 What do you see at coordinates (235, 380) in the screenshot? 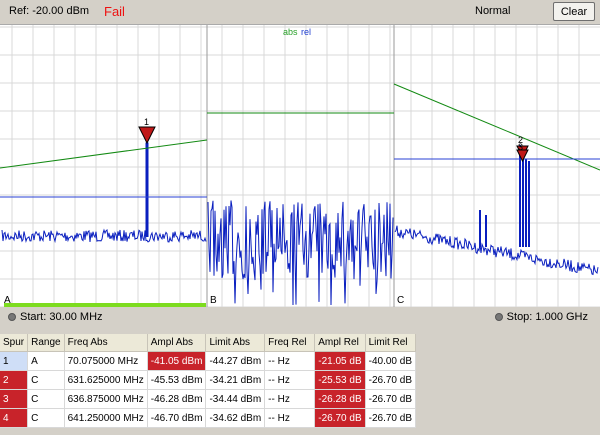
I see `table-cell: -34.21 dBm` at bounding box center [235, 380].